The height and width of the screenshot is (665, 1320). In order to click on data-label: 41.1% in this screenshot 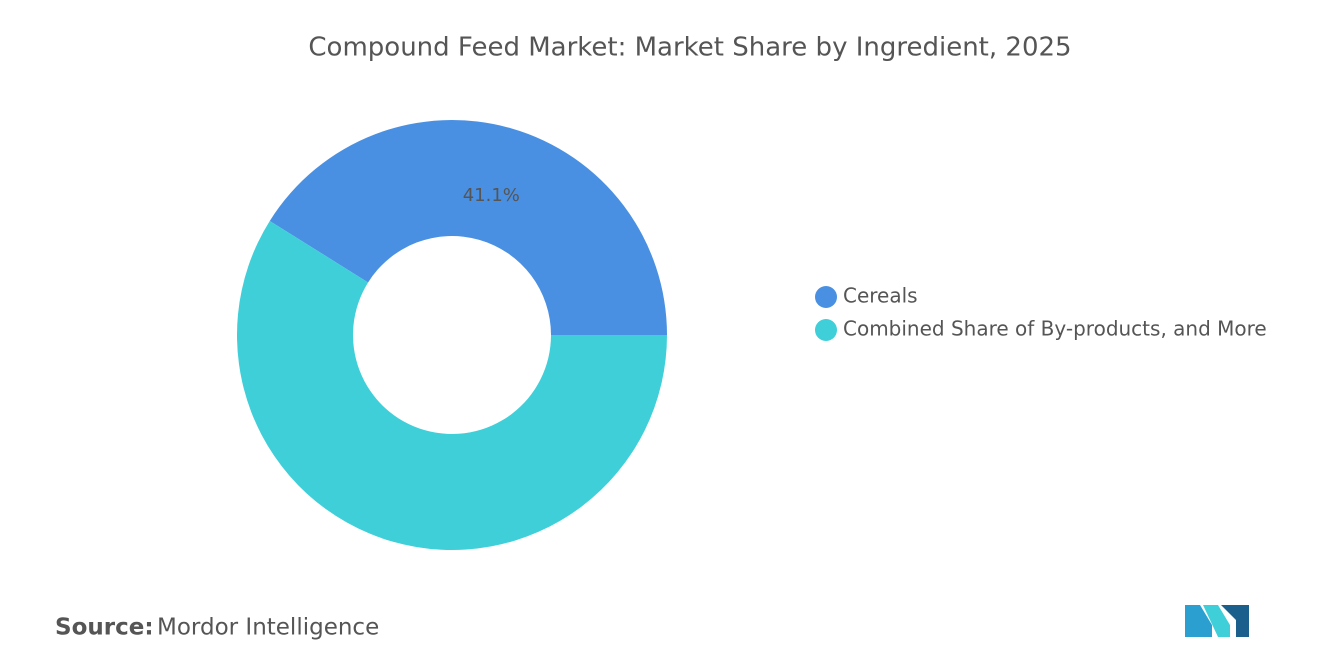, I will do `click(491, 195)`.